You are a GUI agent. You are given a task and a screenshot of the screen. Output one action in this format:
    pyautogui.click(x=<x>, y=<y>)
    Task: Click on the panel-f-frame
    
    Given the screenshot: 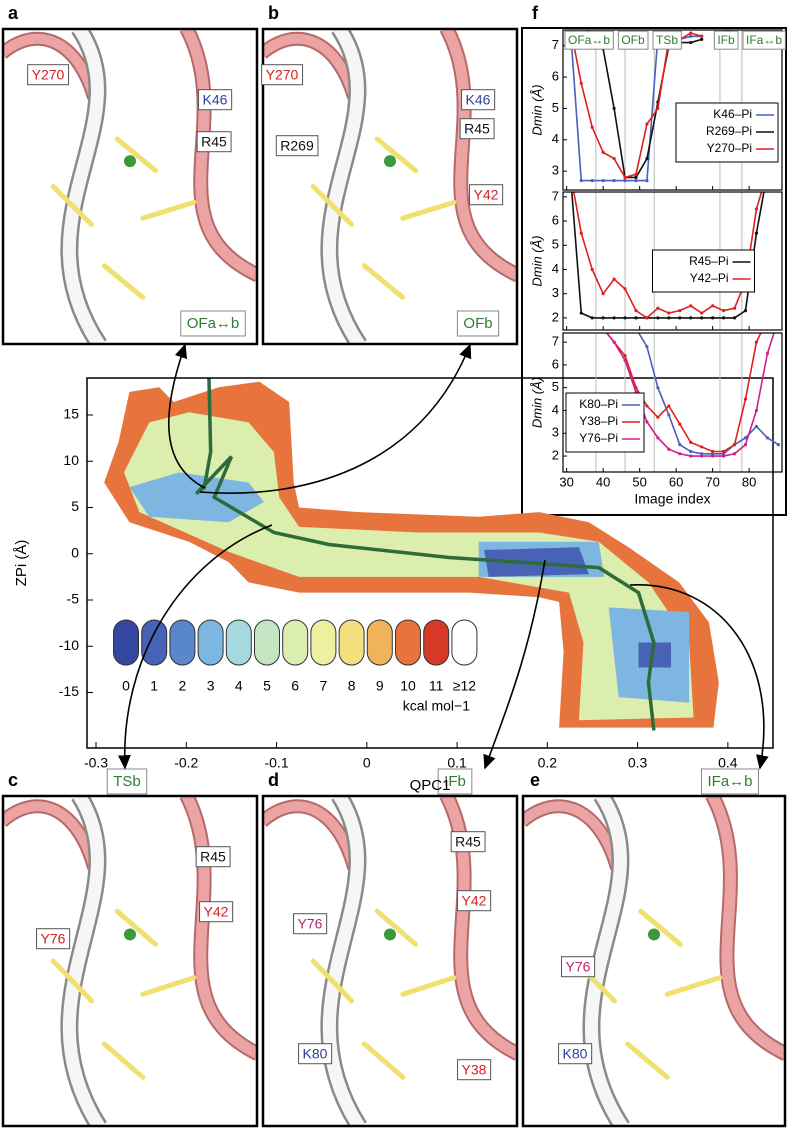 What is the action you would take?
    pyautogui.click(x=654, y=271)
    